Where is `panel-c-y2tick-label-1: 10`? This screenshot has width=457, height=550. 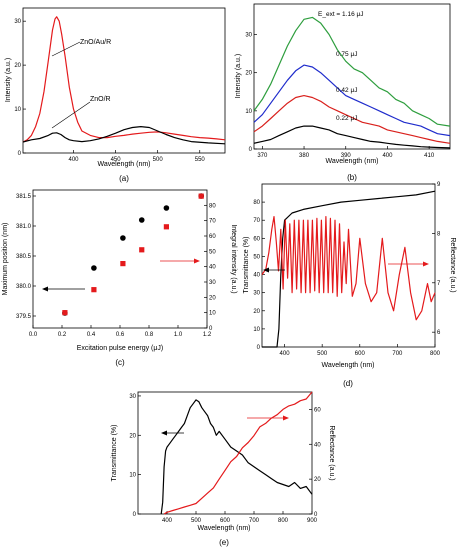 panel-c-y2tick-label-1: 10 is located at coordinates (212, 314).